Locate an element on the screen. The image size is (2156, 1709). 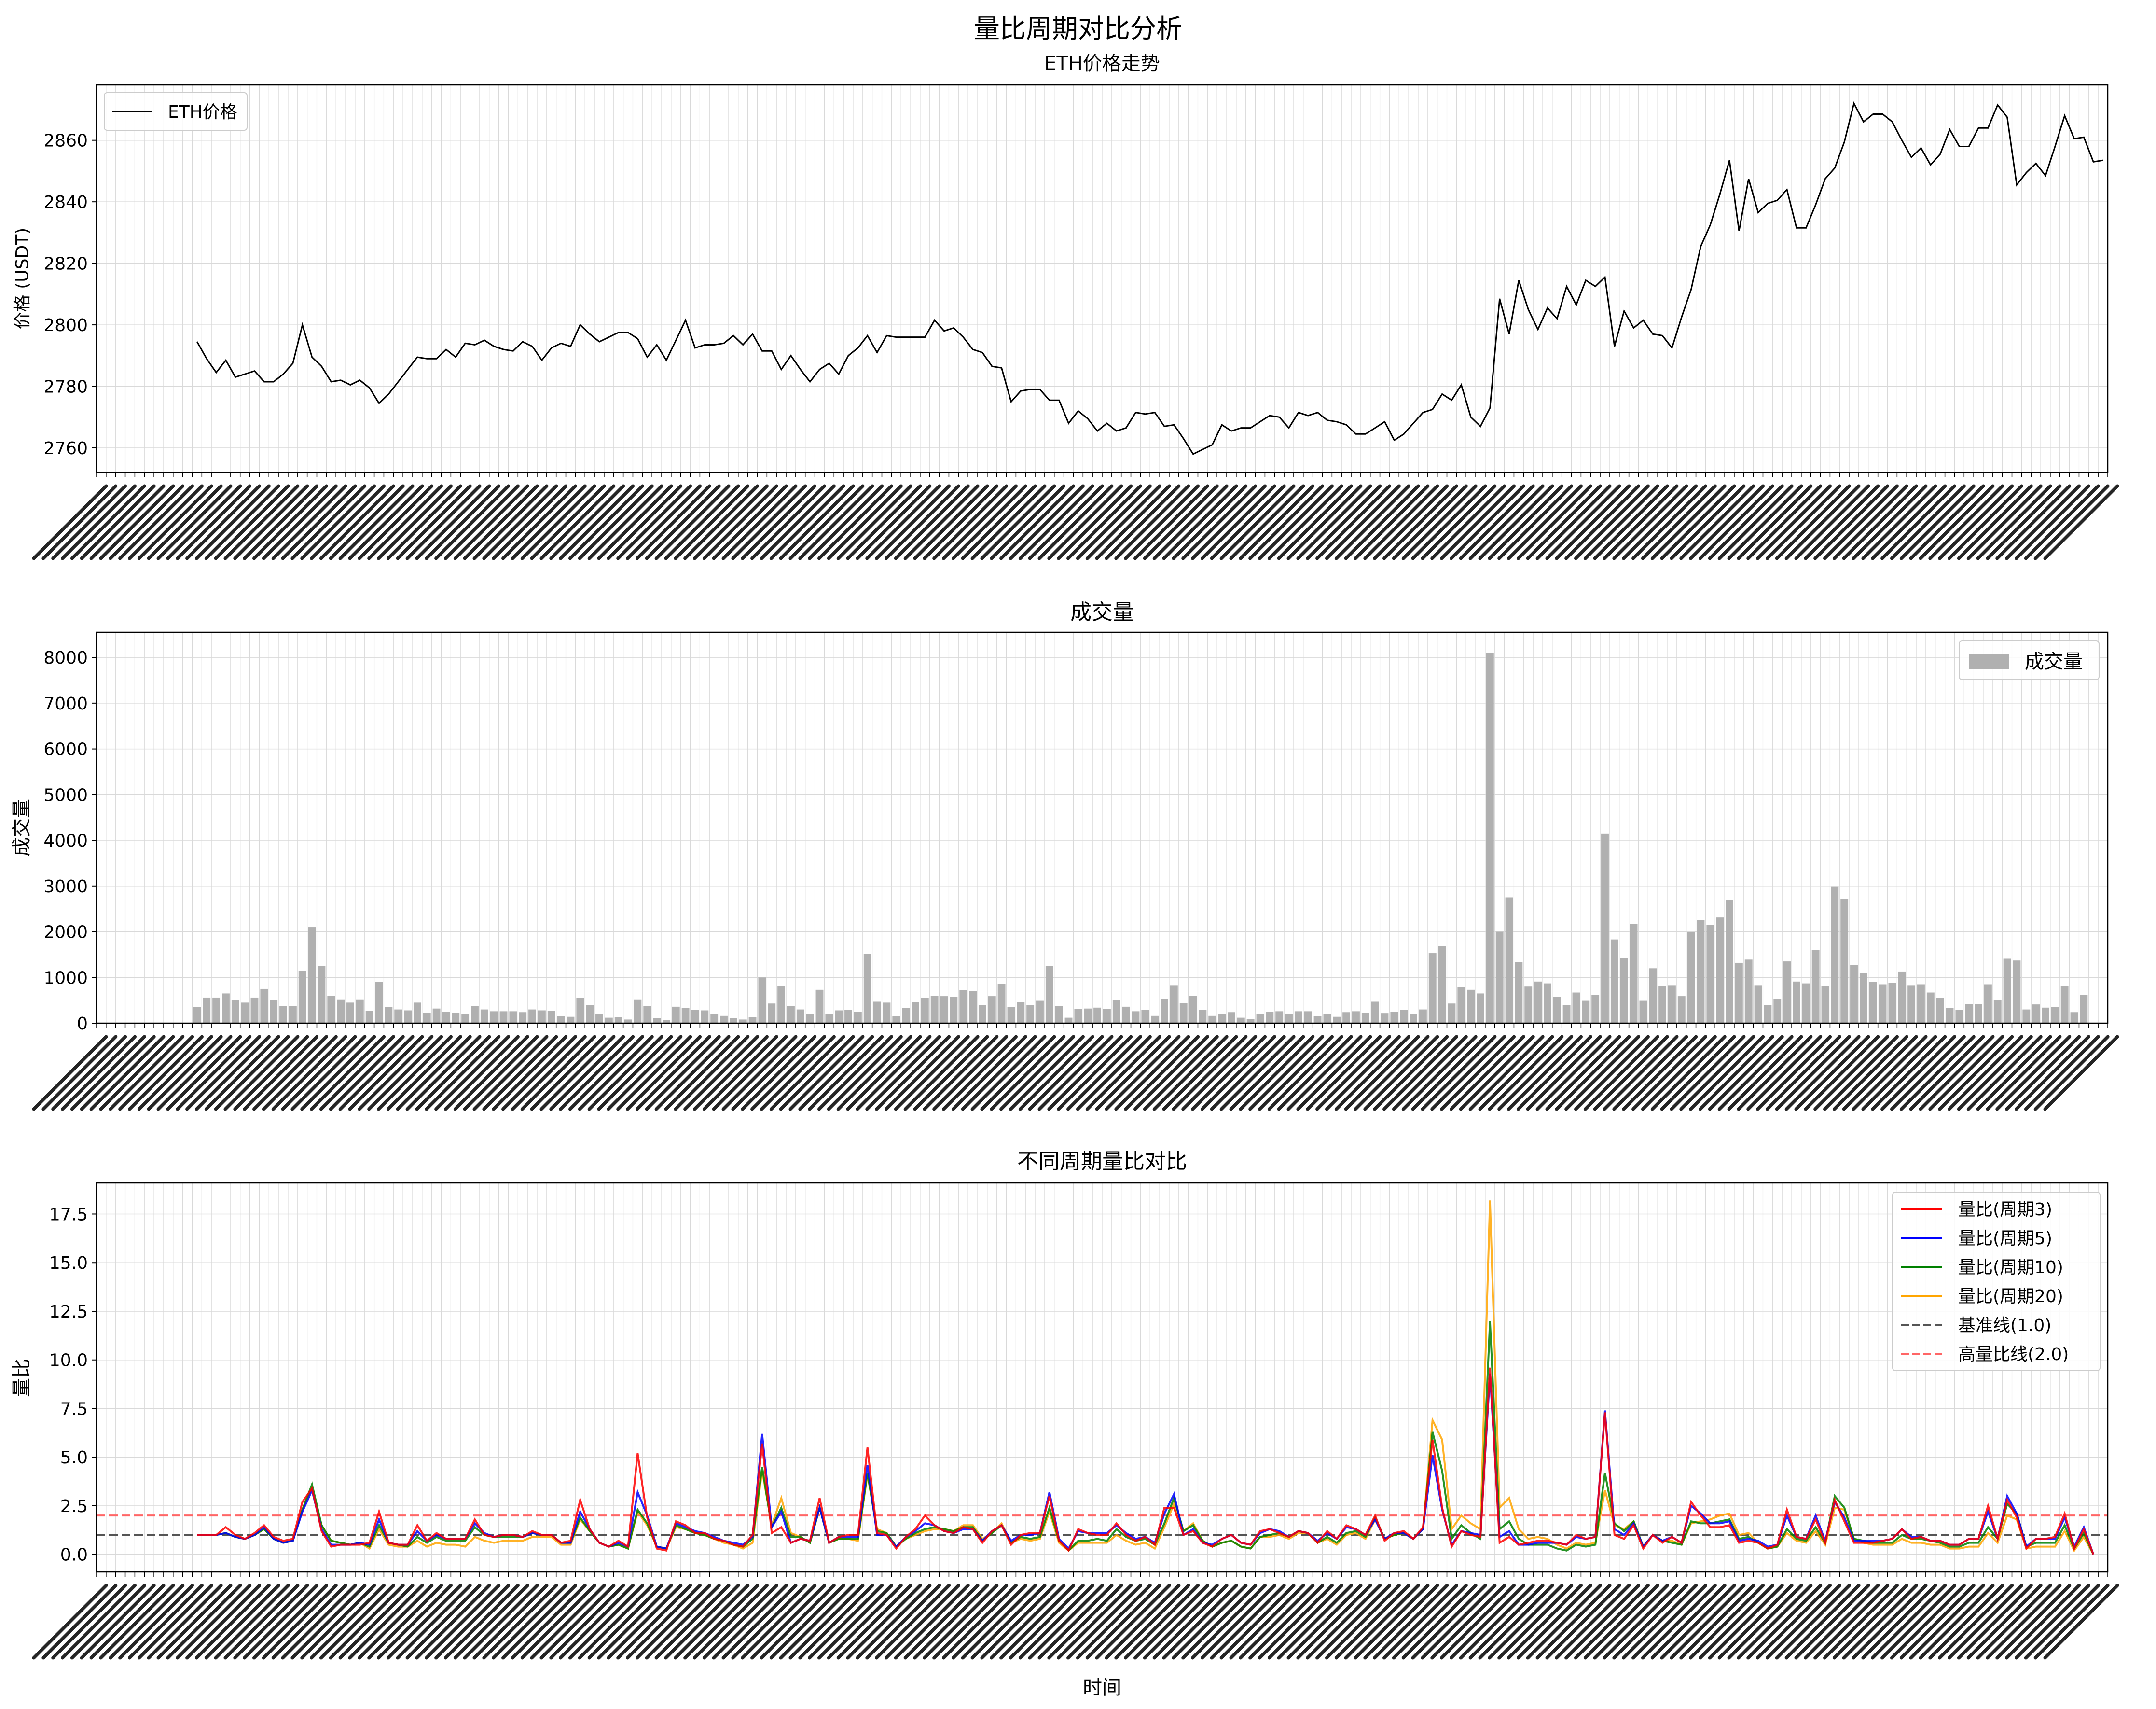
price-x-ticks is located at coordinates (1084, 516).